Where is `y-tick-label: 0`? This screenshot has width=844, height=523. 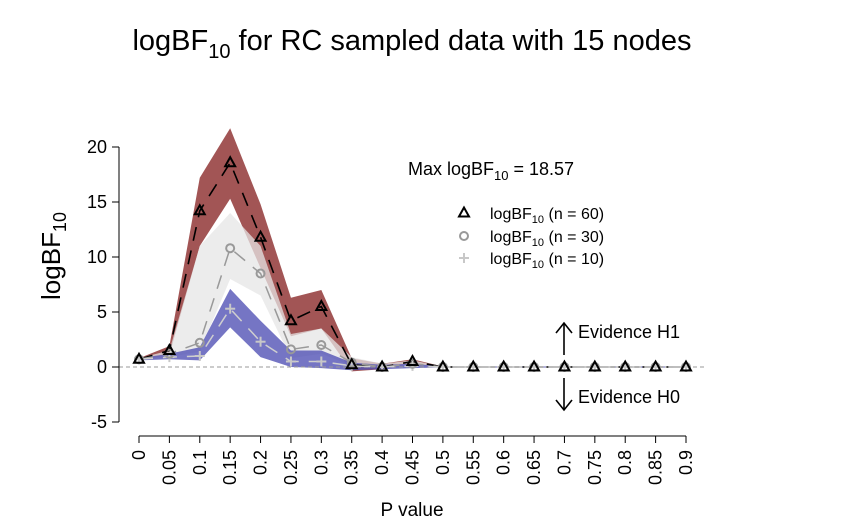 y-tick-label: 0 is located at coordinates (102, 367).